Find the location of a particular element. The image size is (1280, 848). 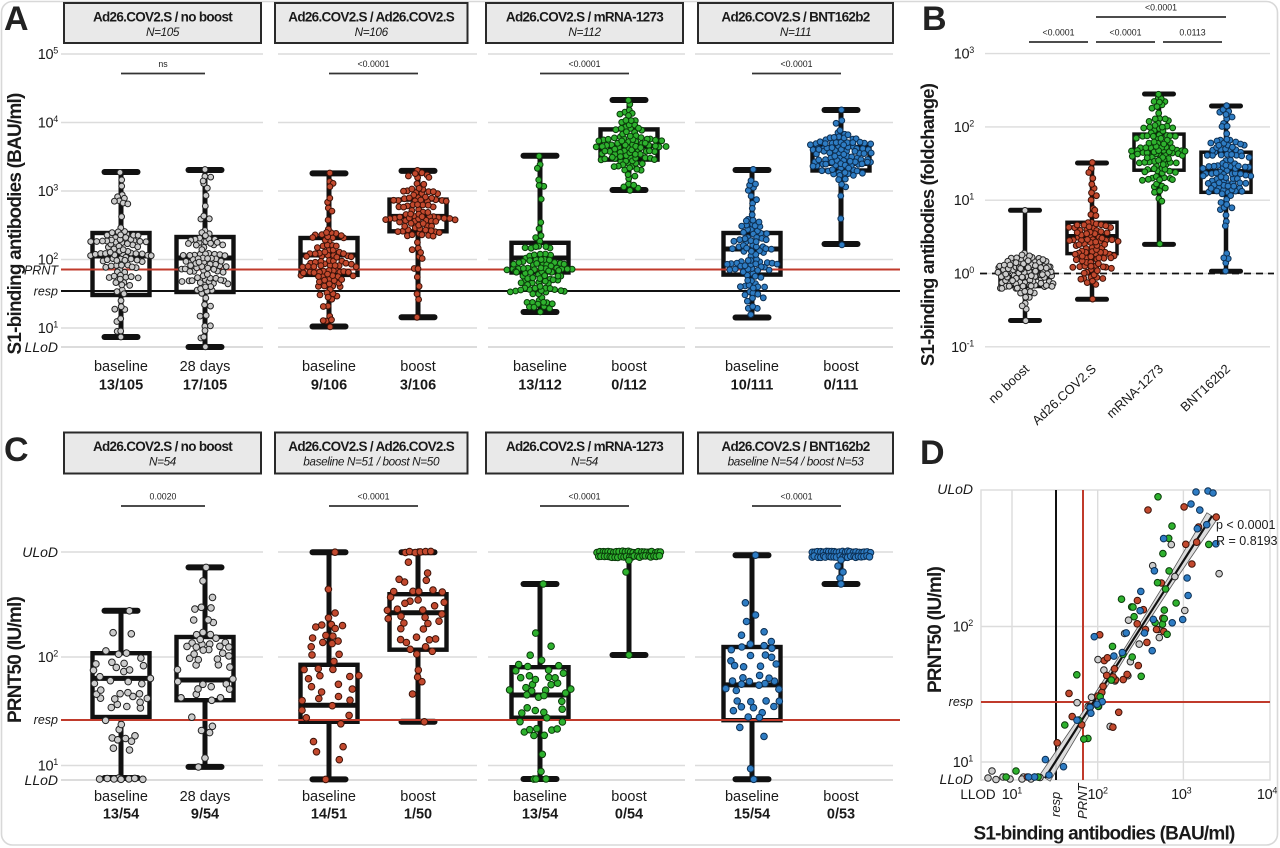

svg-text: 14/51 is located at coordinates (329, 815).